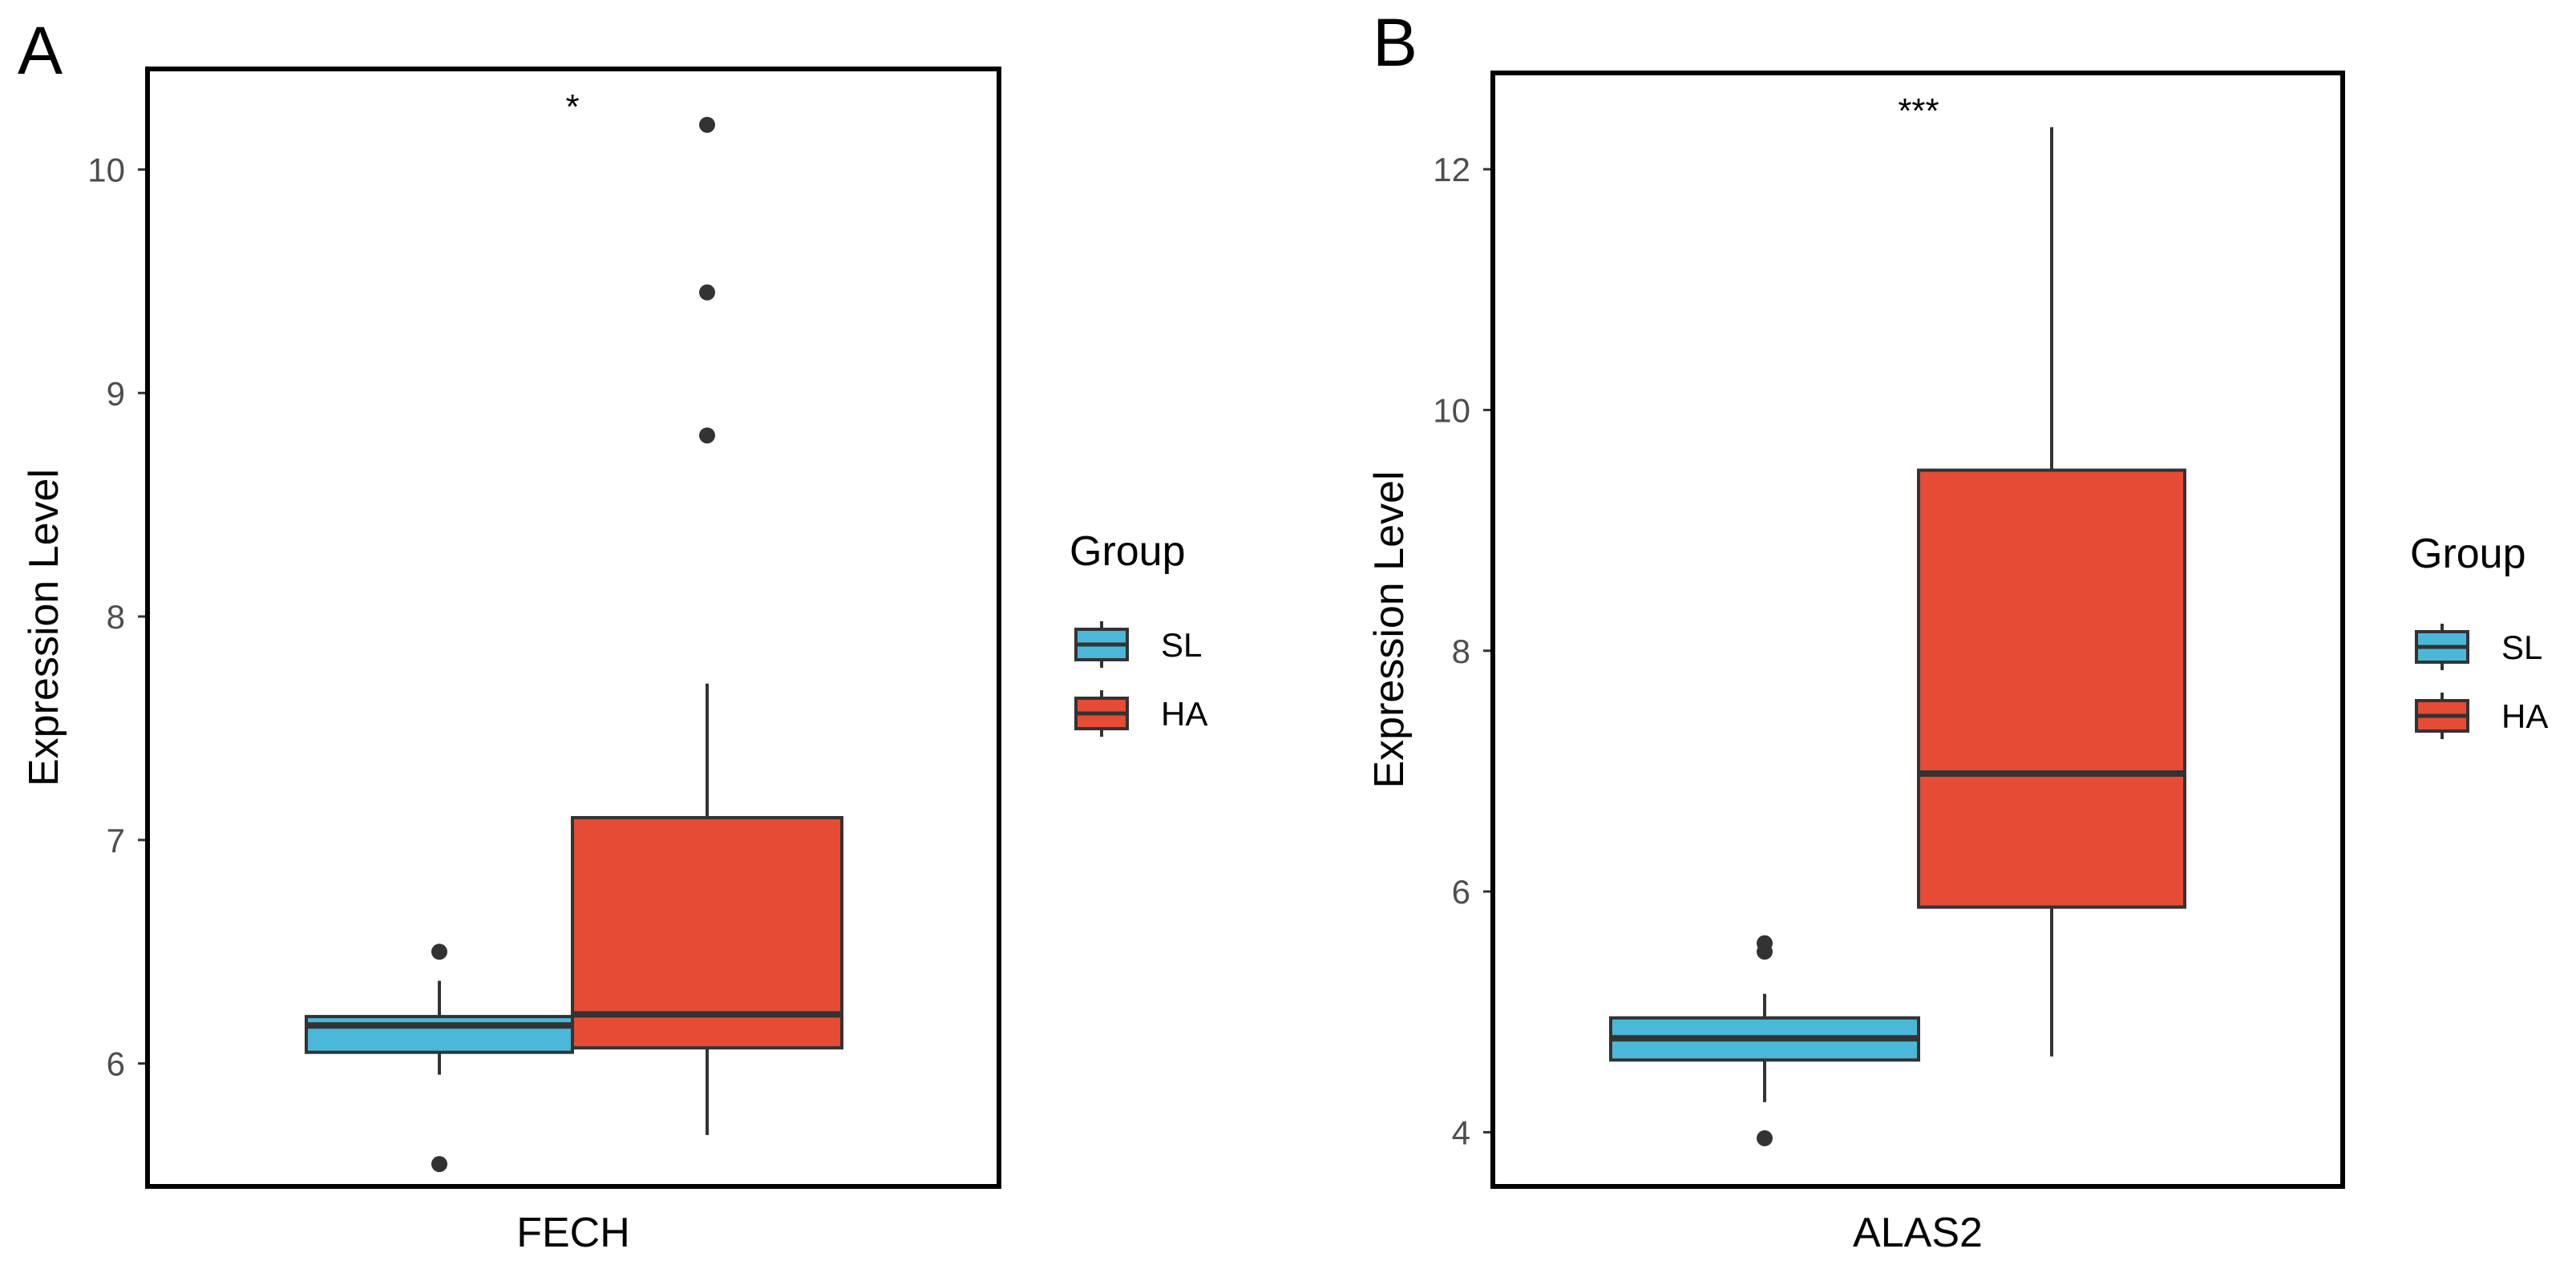 This screenshot has height=1277, width=2576. Describe the element at coordinates (1395, 42) in the screenshot. I see `panel-label: B` at that location.